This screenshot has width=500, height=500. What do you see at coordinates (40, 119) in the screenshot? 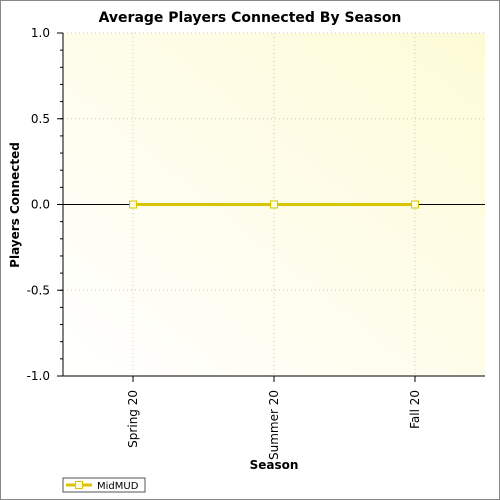
I see `y-tick-label: 0.5` at bounding box center [40, 119].